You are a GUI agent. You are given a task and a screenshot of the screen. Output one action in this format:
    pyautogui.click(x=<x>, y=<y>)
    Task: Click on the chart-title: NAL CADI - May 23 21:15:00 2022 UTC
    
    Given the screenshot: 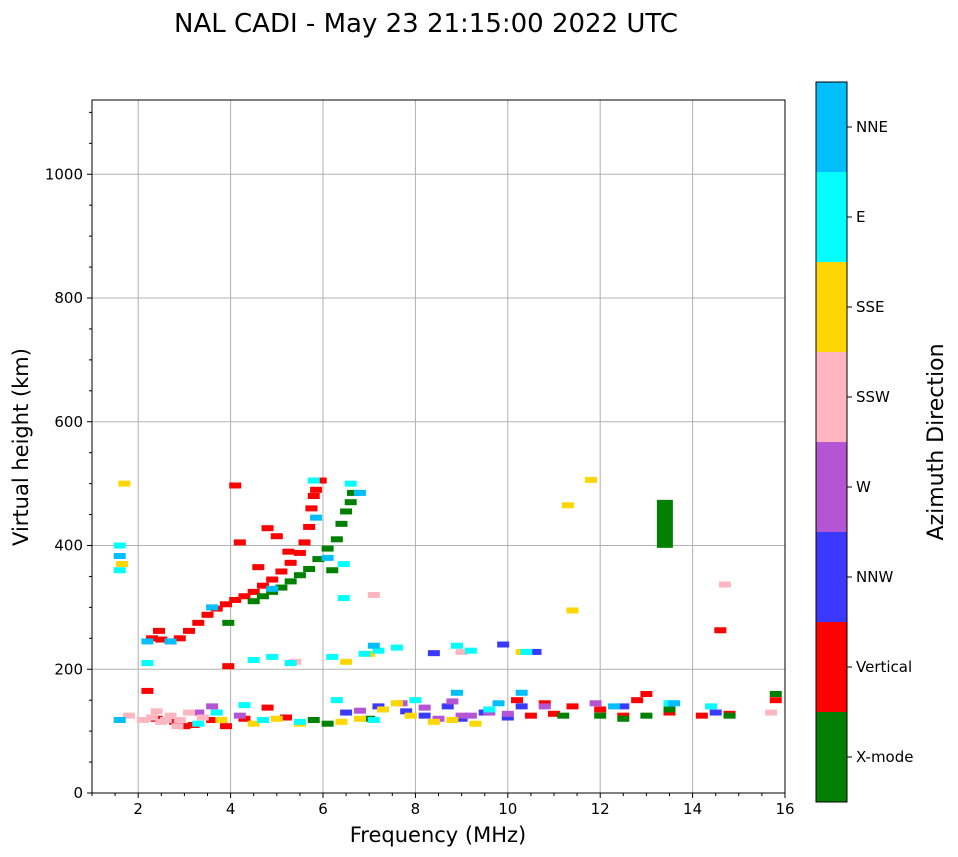 What is the action you would take?
    pyautogui.click(x=426, y=24)
    